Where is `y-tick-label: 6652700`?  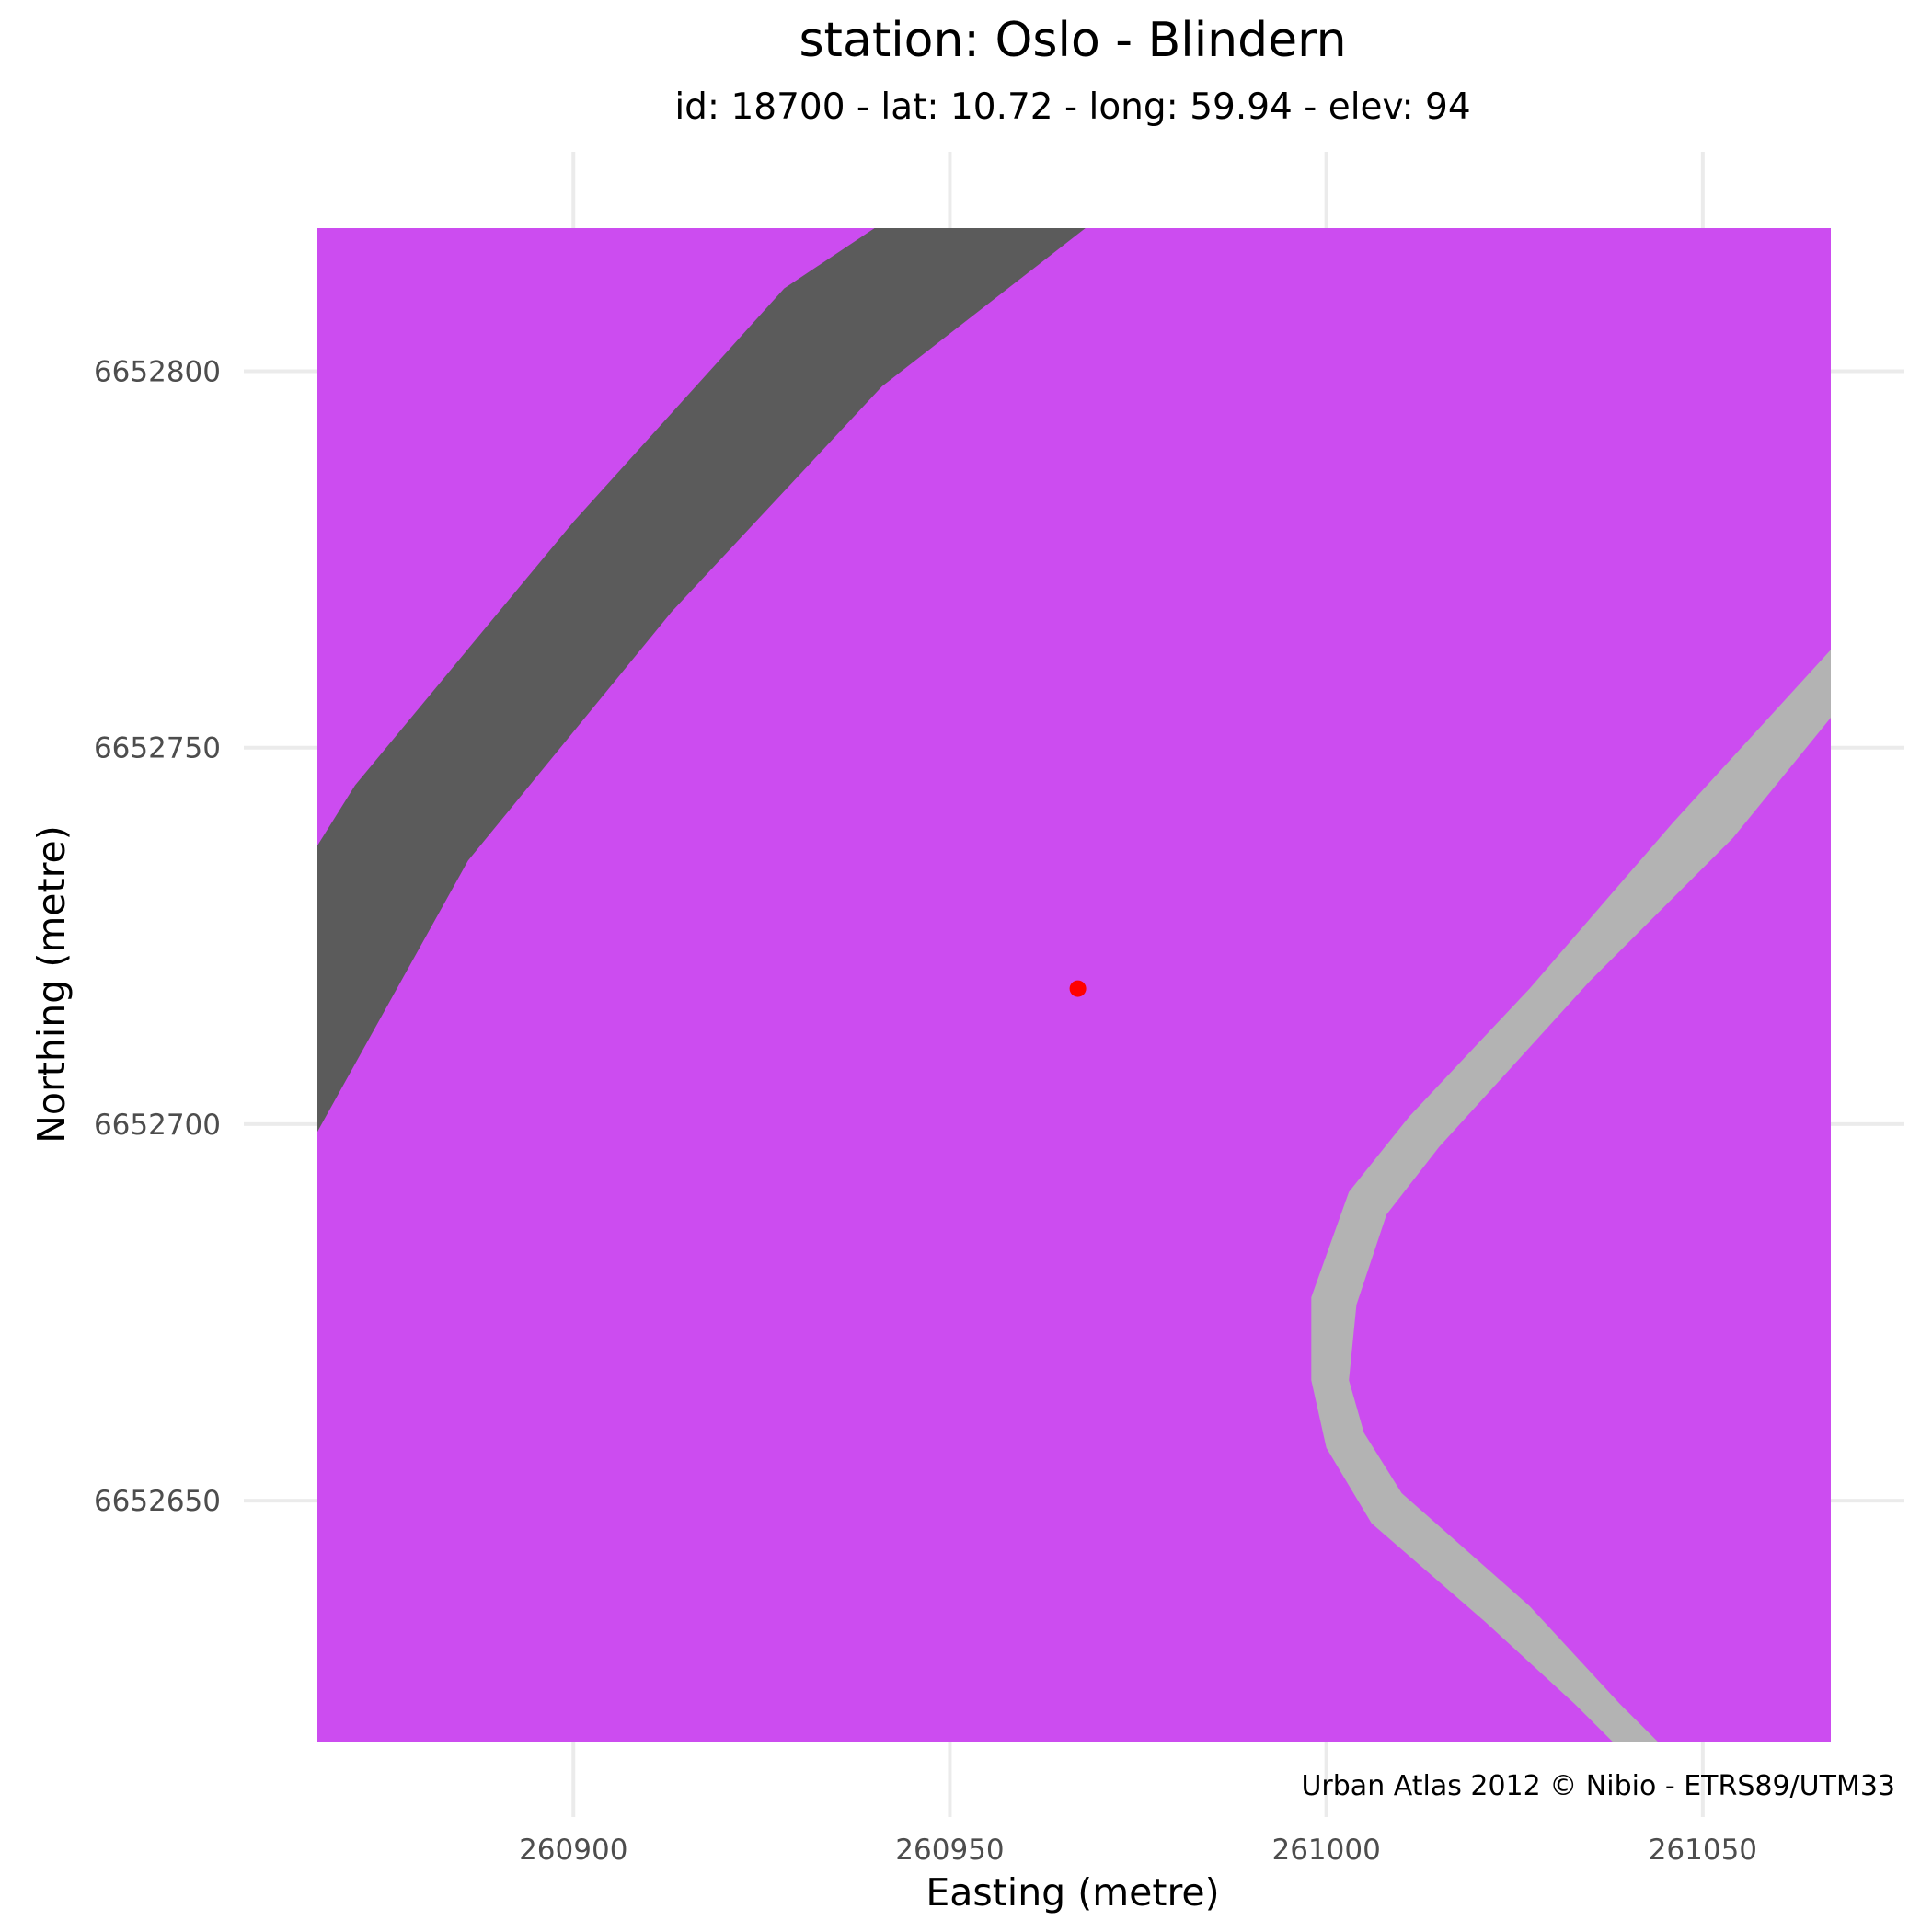 y-tick-label: 6652700 is located at coordinates (157, 1125).